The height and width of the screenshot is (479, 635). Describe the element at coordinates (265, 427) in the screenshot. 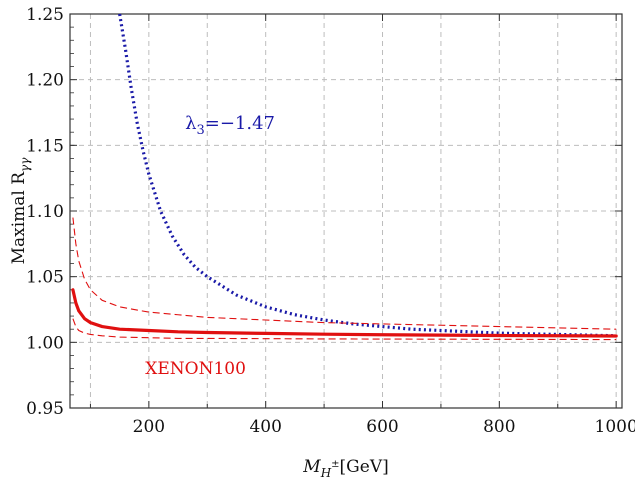

I see `x-tick-label: 400` at that location.